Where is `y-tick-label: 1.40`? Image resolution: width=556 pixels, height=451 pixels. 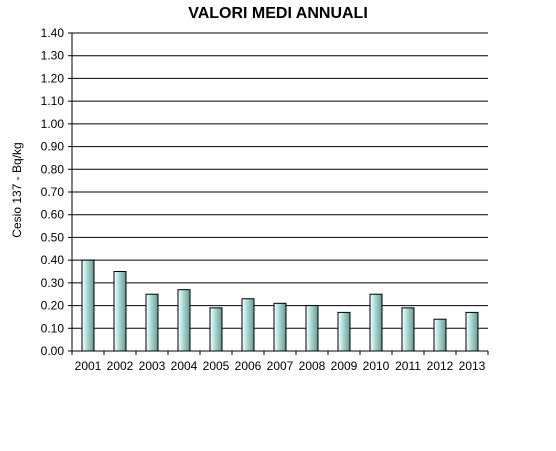 y-tick-label: 1.40 is located at coordinates (53, 33).